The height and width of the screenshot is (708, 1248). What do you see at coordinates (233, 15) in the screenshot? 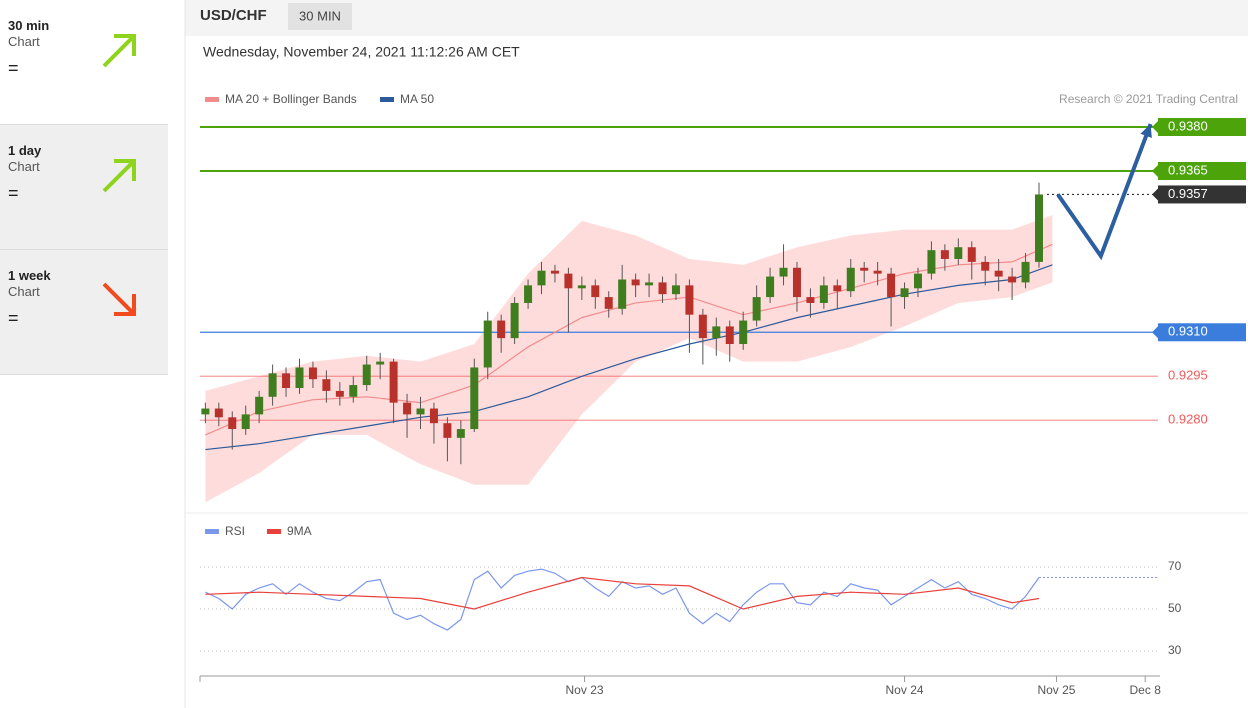
I see `symbol: USD/CHF` at bounding box center [233, 15].